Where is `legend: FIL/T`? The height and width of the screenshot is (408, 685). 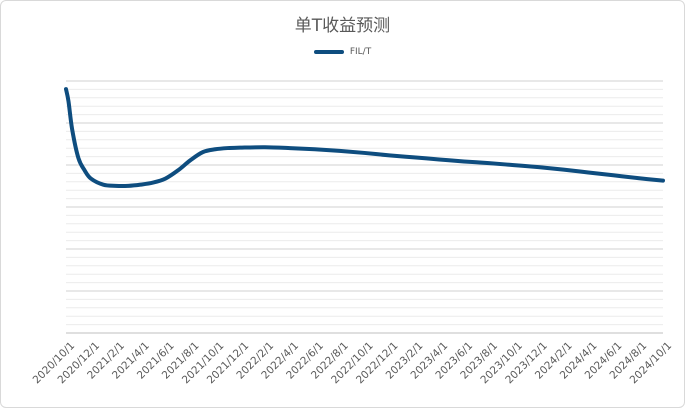
legend: FIL/T is located at coordinates (342, 52).